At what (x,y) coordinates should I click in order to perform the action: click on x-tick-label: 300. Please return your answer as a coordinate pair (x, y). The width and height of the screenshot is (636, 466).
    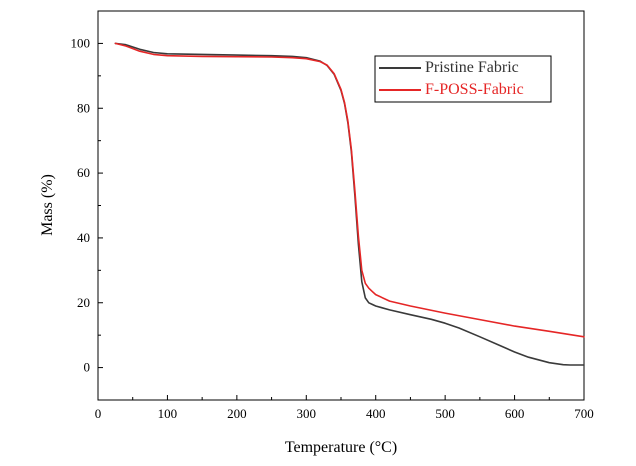
    Looking at the image, I should click on (307, 413).